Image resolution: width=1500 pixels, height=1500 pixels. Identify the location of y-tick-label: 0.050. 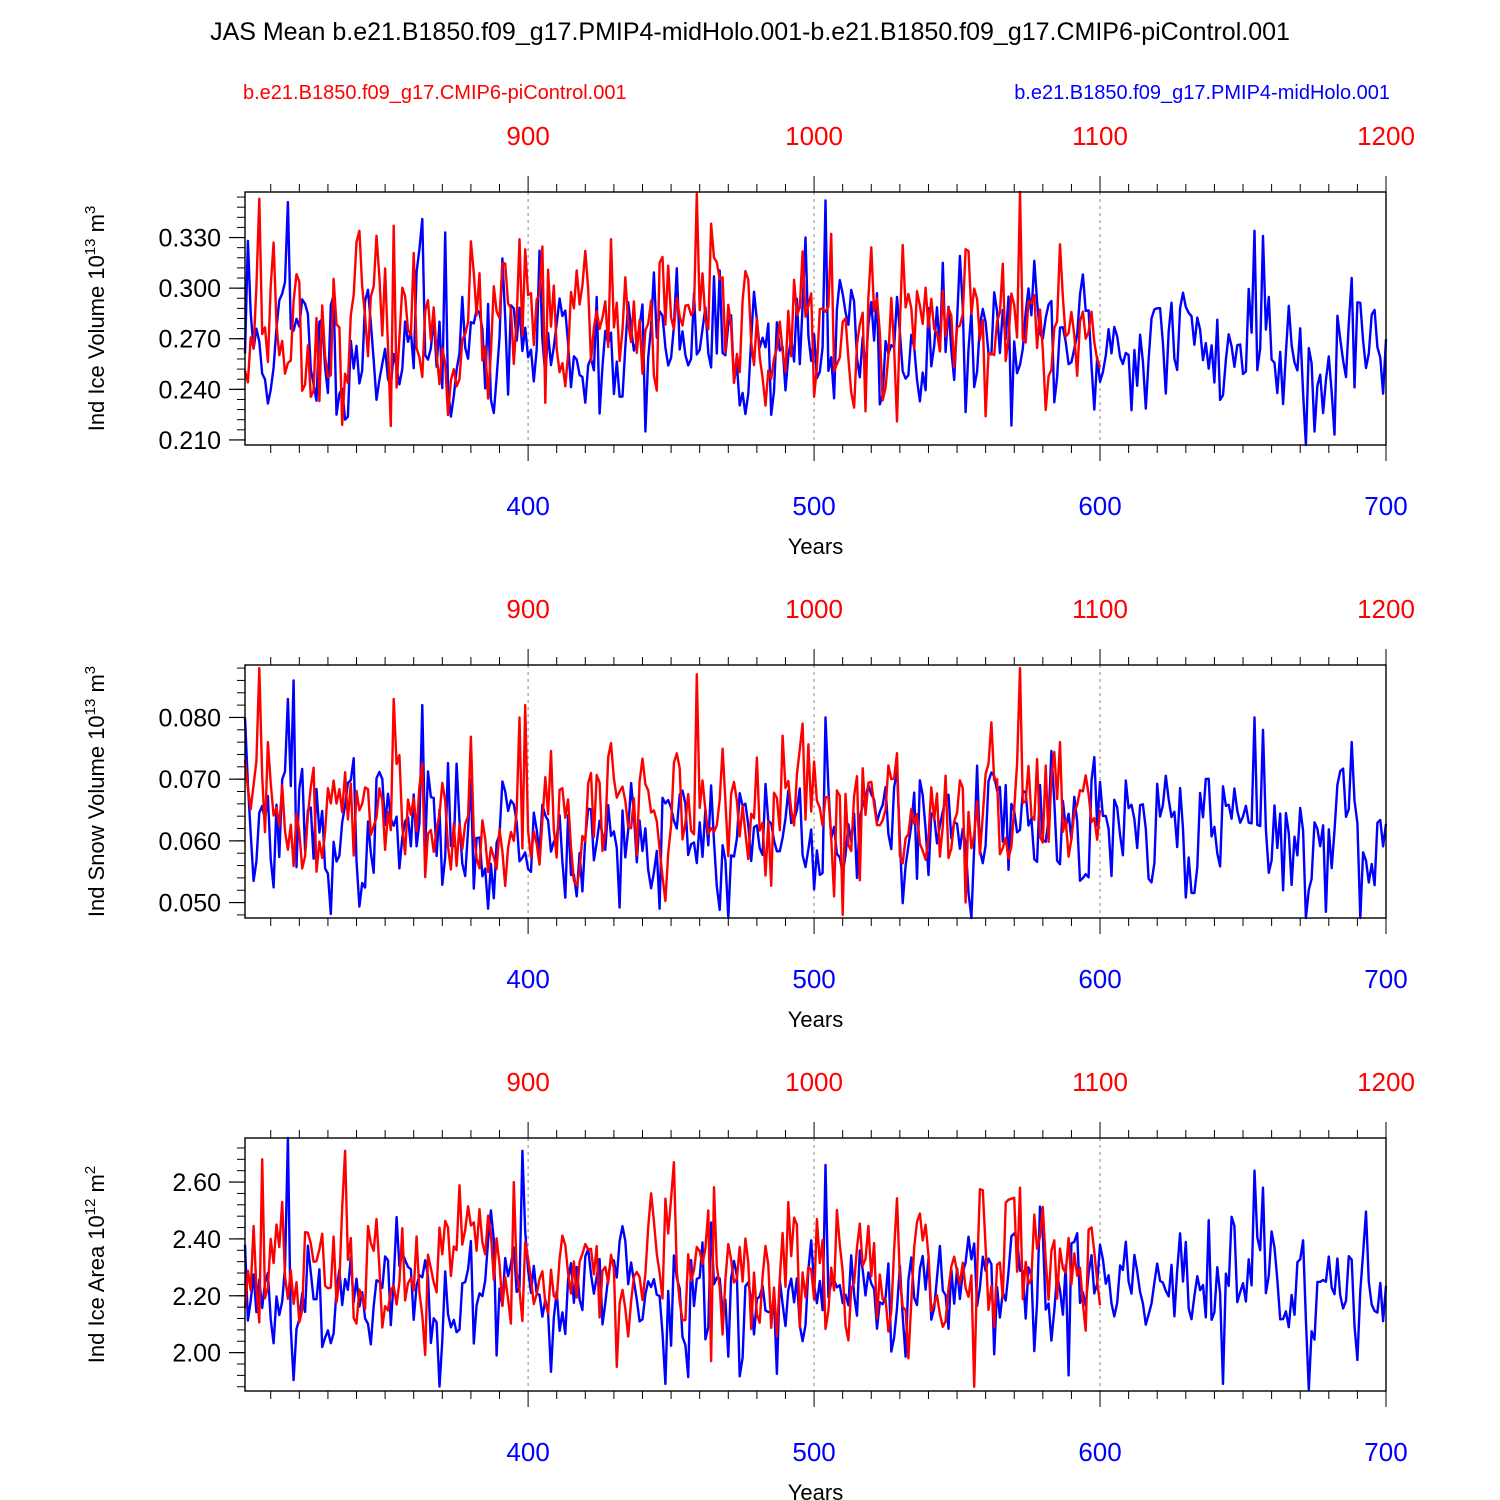
(189, 904).